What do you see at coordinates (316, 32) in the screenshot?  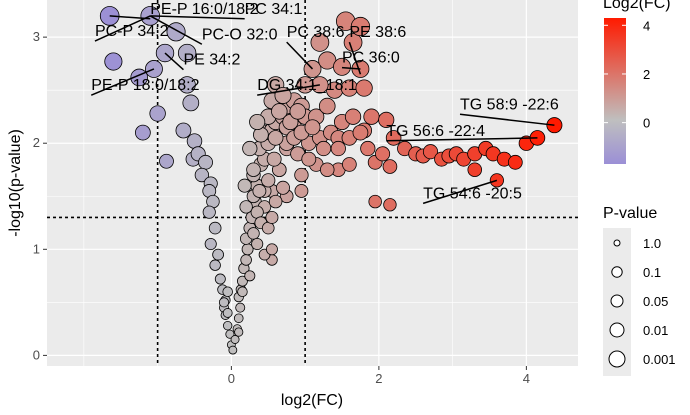 I see `point-label: PC 38:6` at bounding box center [316, 32].